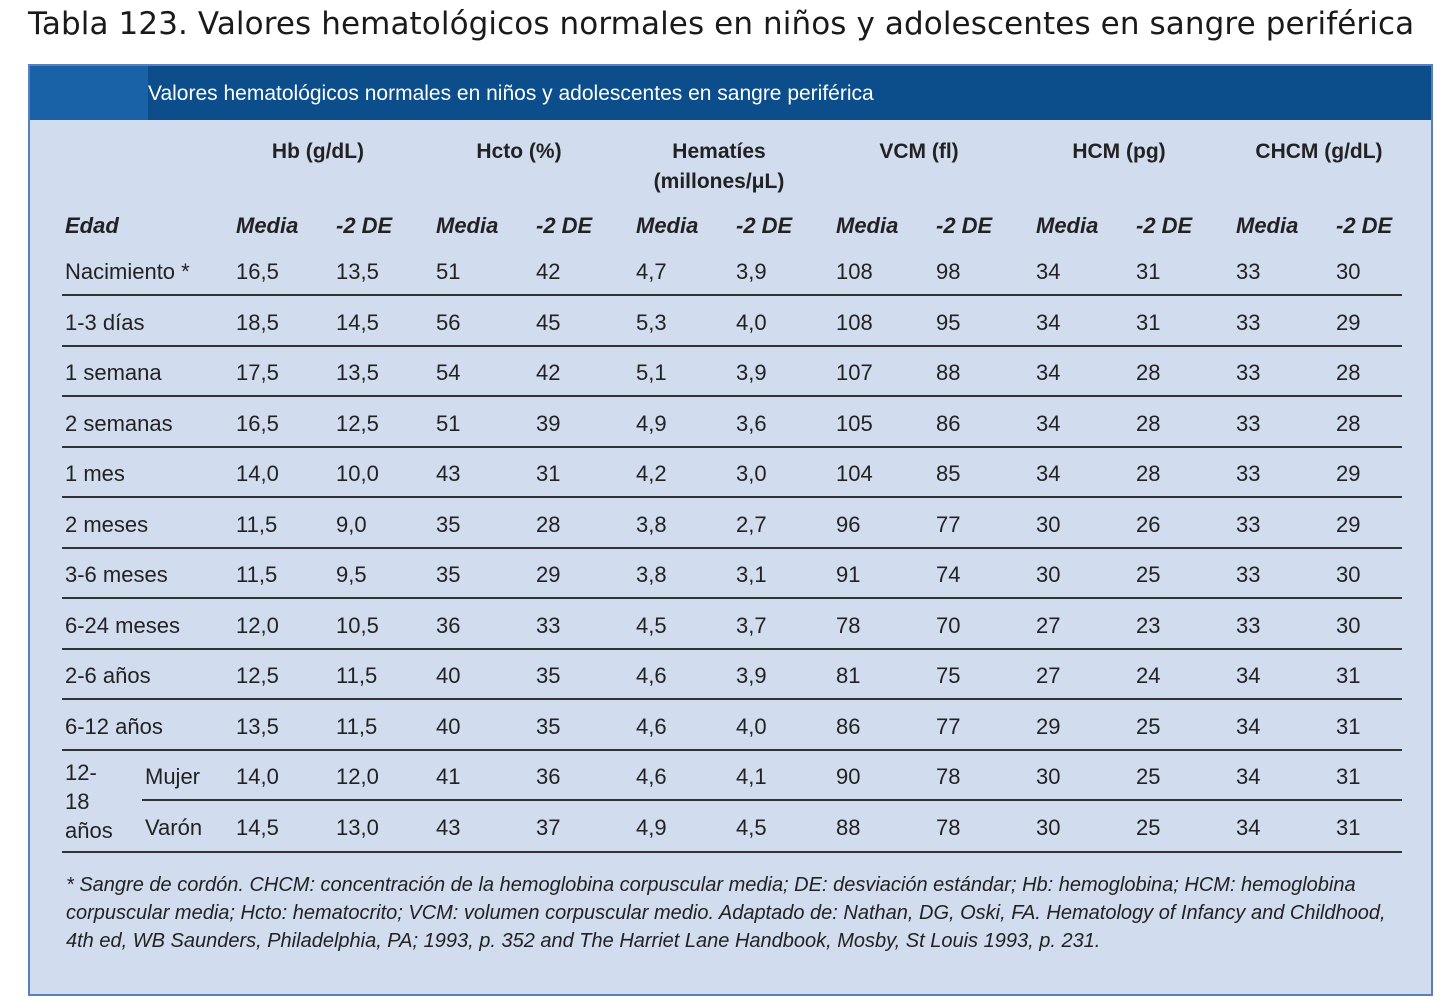  I want to click on table-cell: 36, so click(548, 776).